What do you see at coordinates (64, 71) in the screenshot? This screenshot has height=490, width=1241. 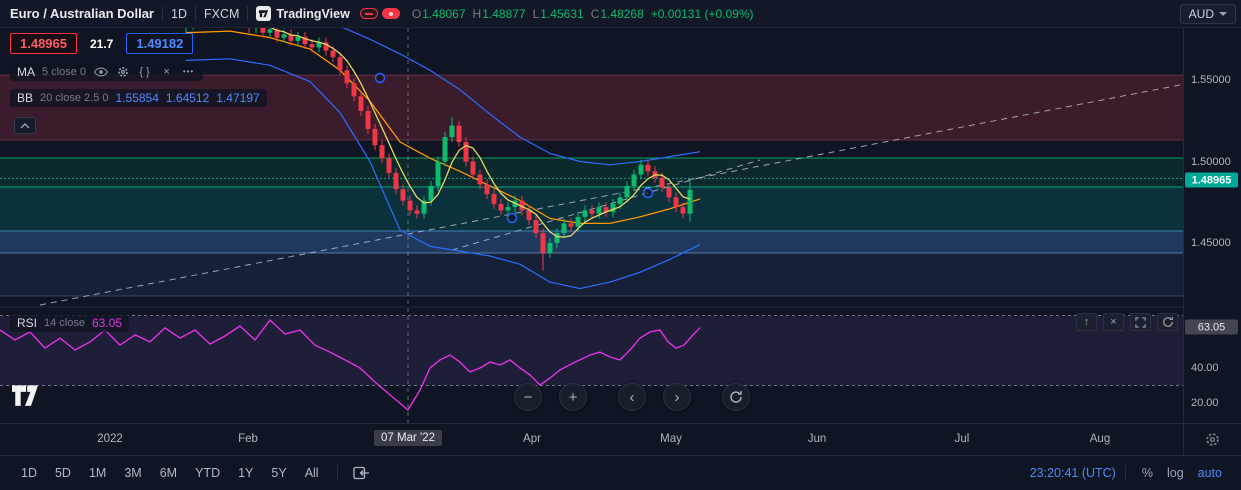 I see `ma-params: 5 close 0` at bounding box center [64, 71].